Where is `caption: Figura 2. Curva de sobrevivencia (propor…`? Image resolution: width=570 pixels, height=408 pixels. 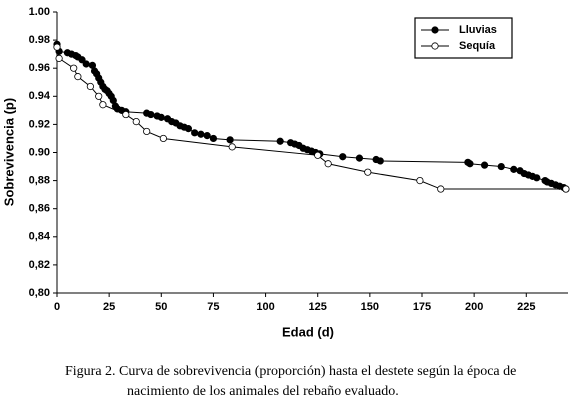
caption: Figura 2. Curva de sobrevivencia (propor… is located at coordinates (291, 381).